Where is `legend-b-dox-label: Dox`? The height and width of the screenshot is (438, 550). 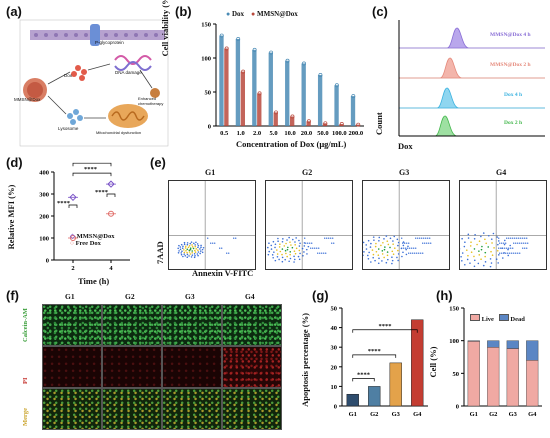 legend-b-dox-label: Dox is located at coordinates (238, 14).